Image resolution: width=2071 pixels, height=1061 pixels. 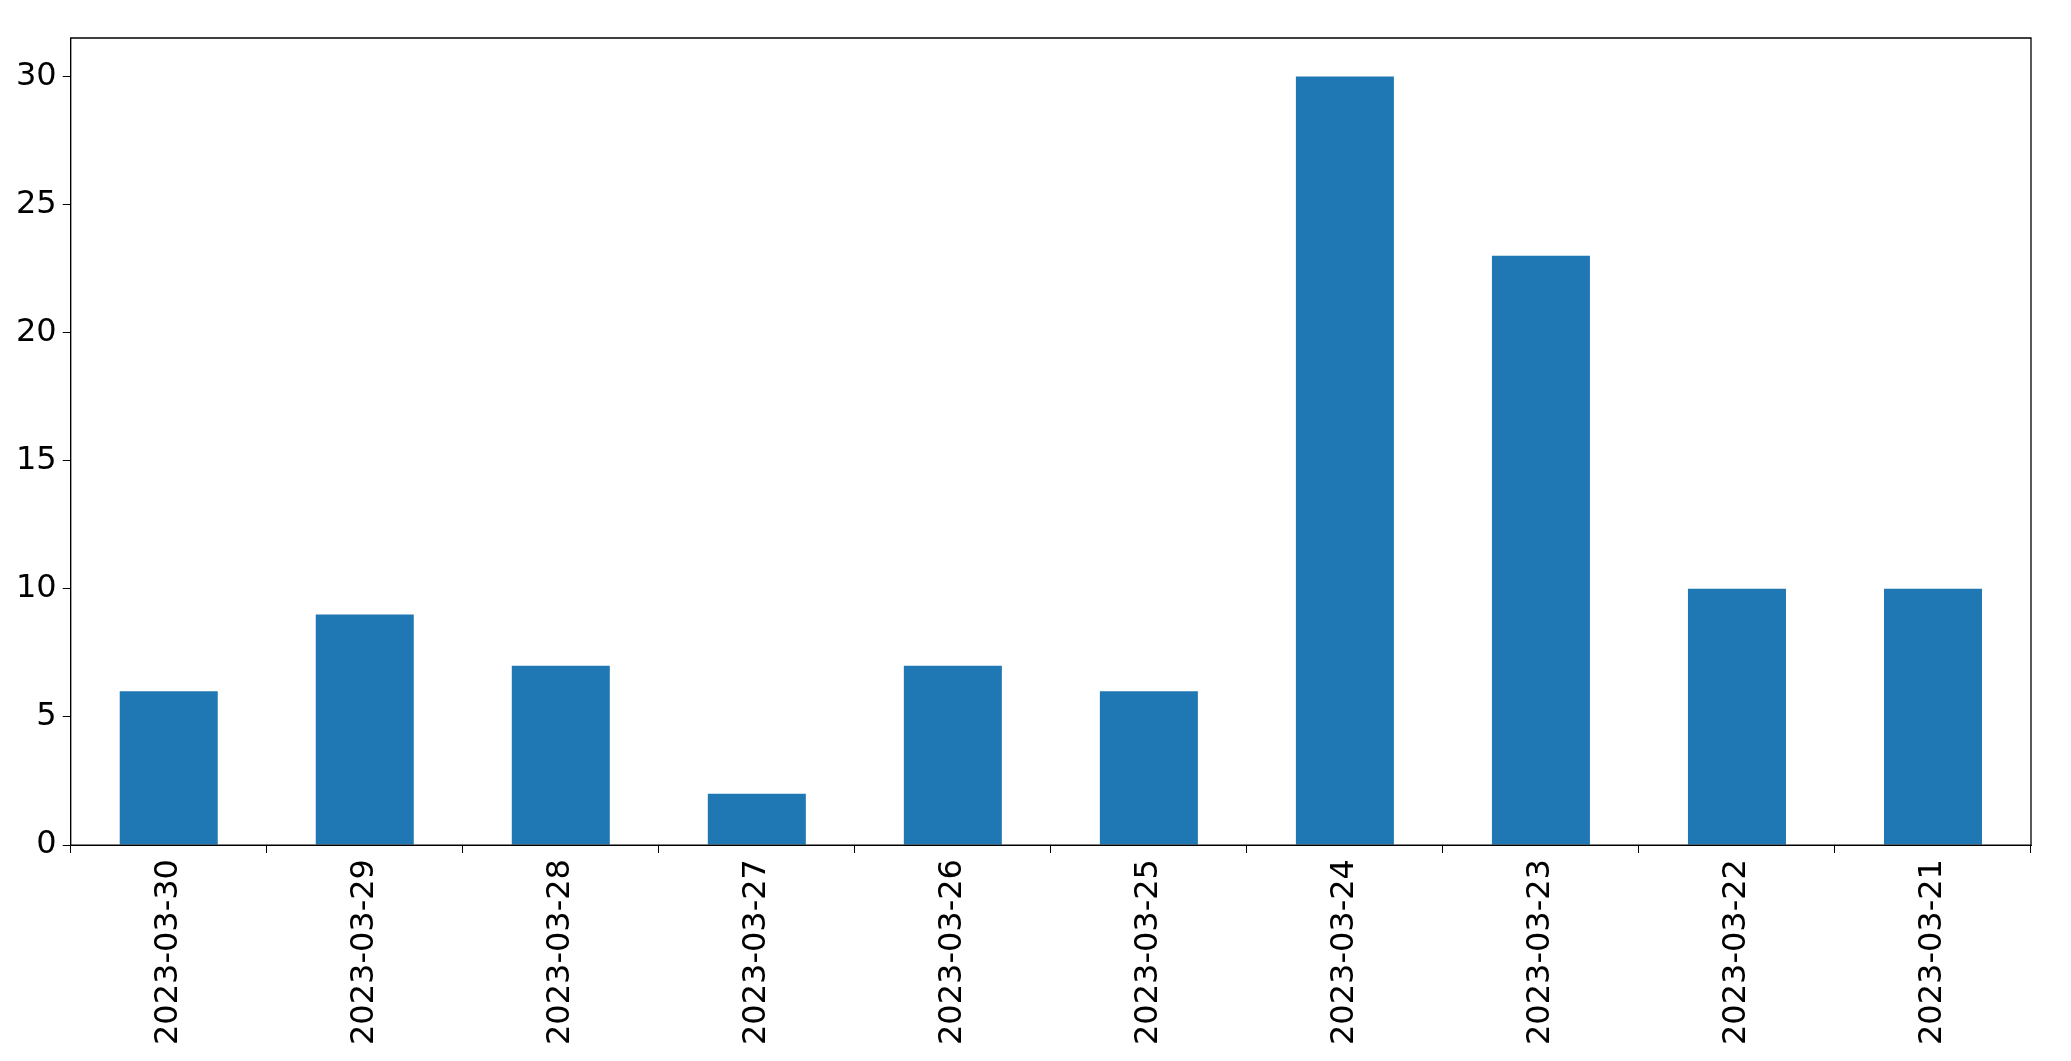 What do you see at coordinates (950, 952) in the screenshot?
I see `x-tick-label: 2023-03-26` at bounding box center [950, 952].